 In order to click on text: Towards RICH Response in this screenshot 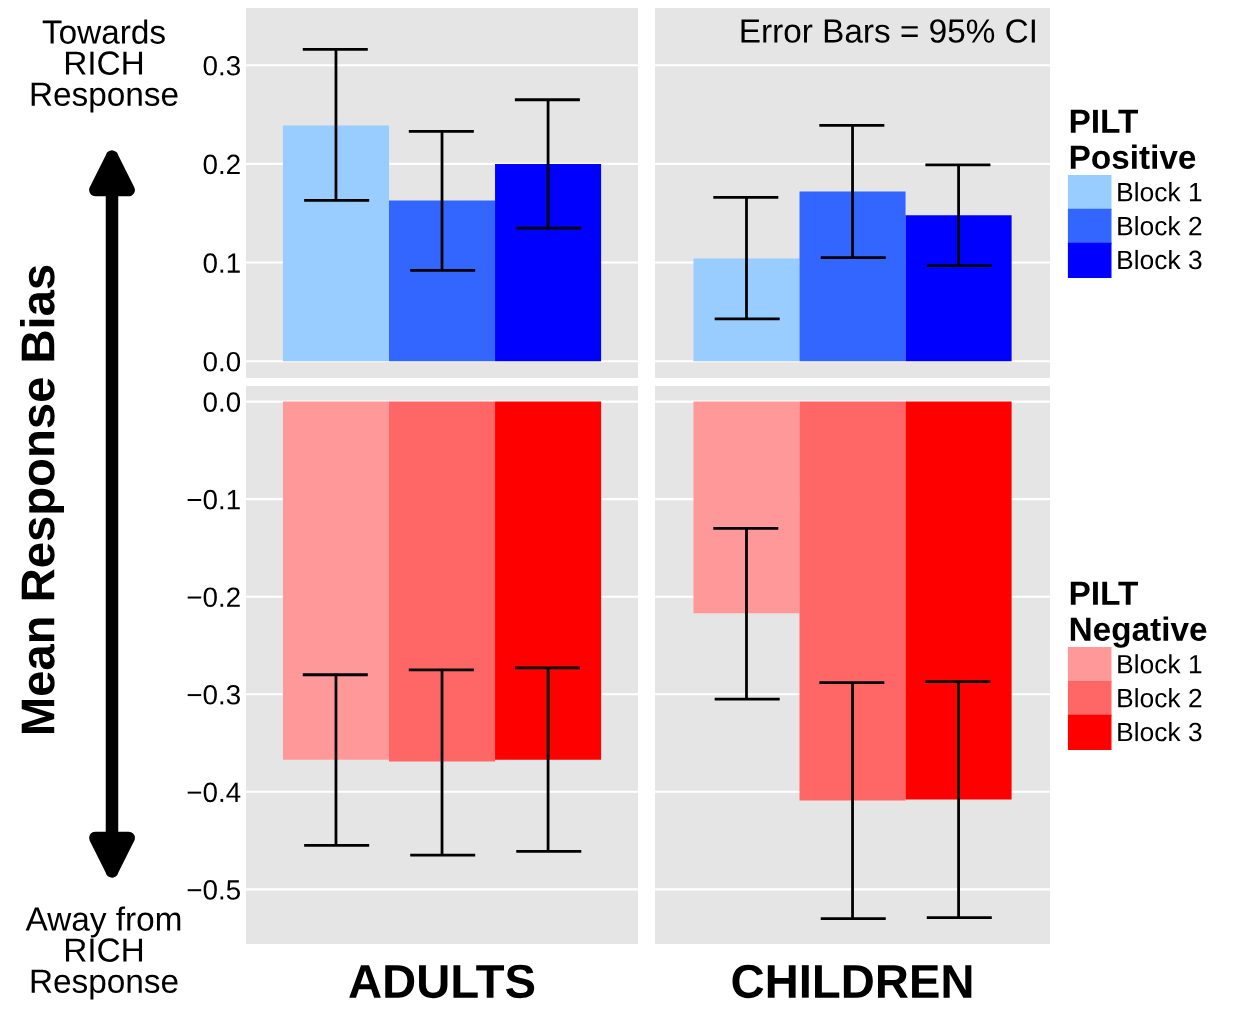, I will do `click(104, 66)`.